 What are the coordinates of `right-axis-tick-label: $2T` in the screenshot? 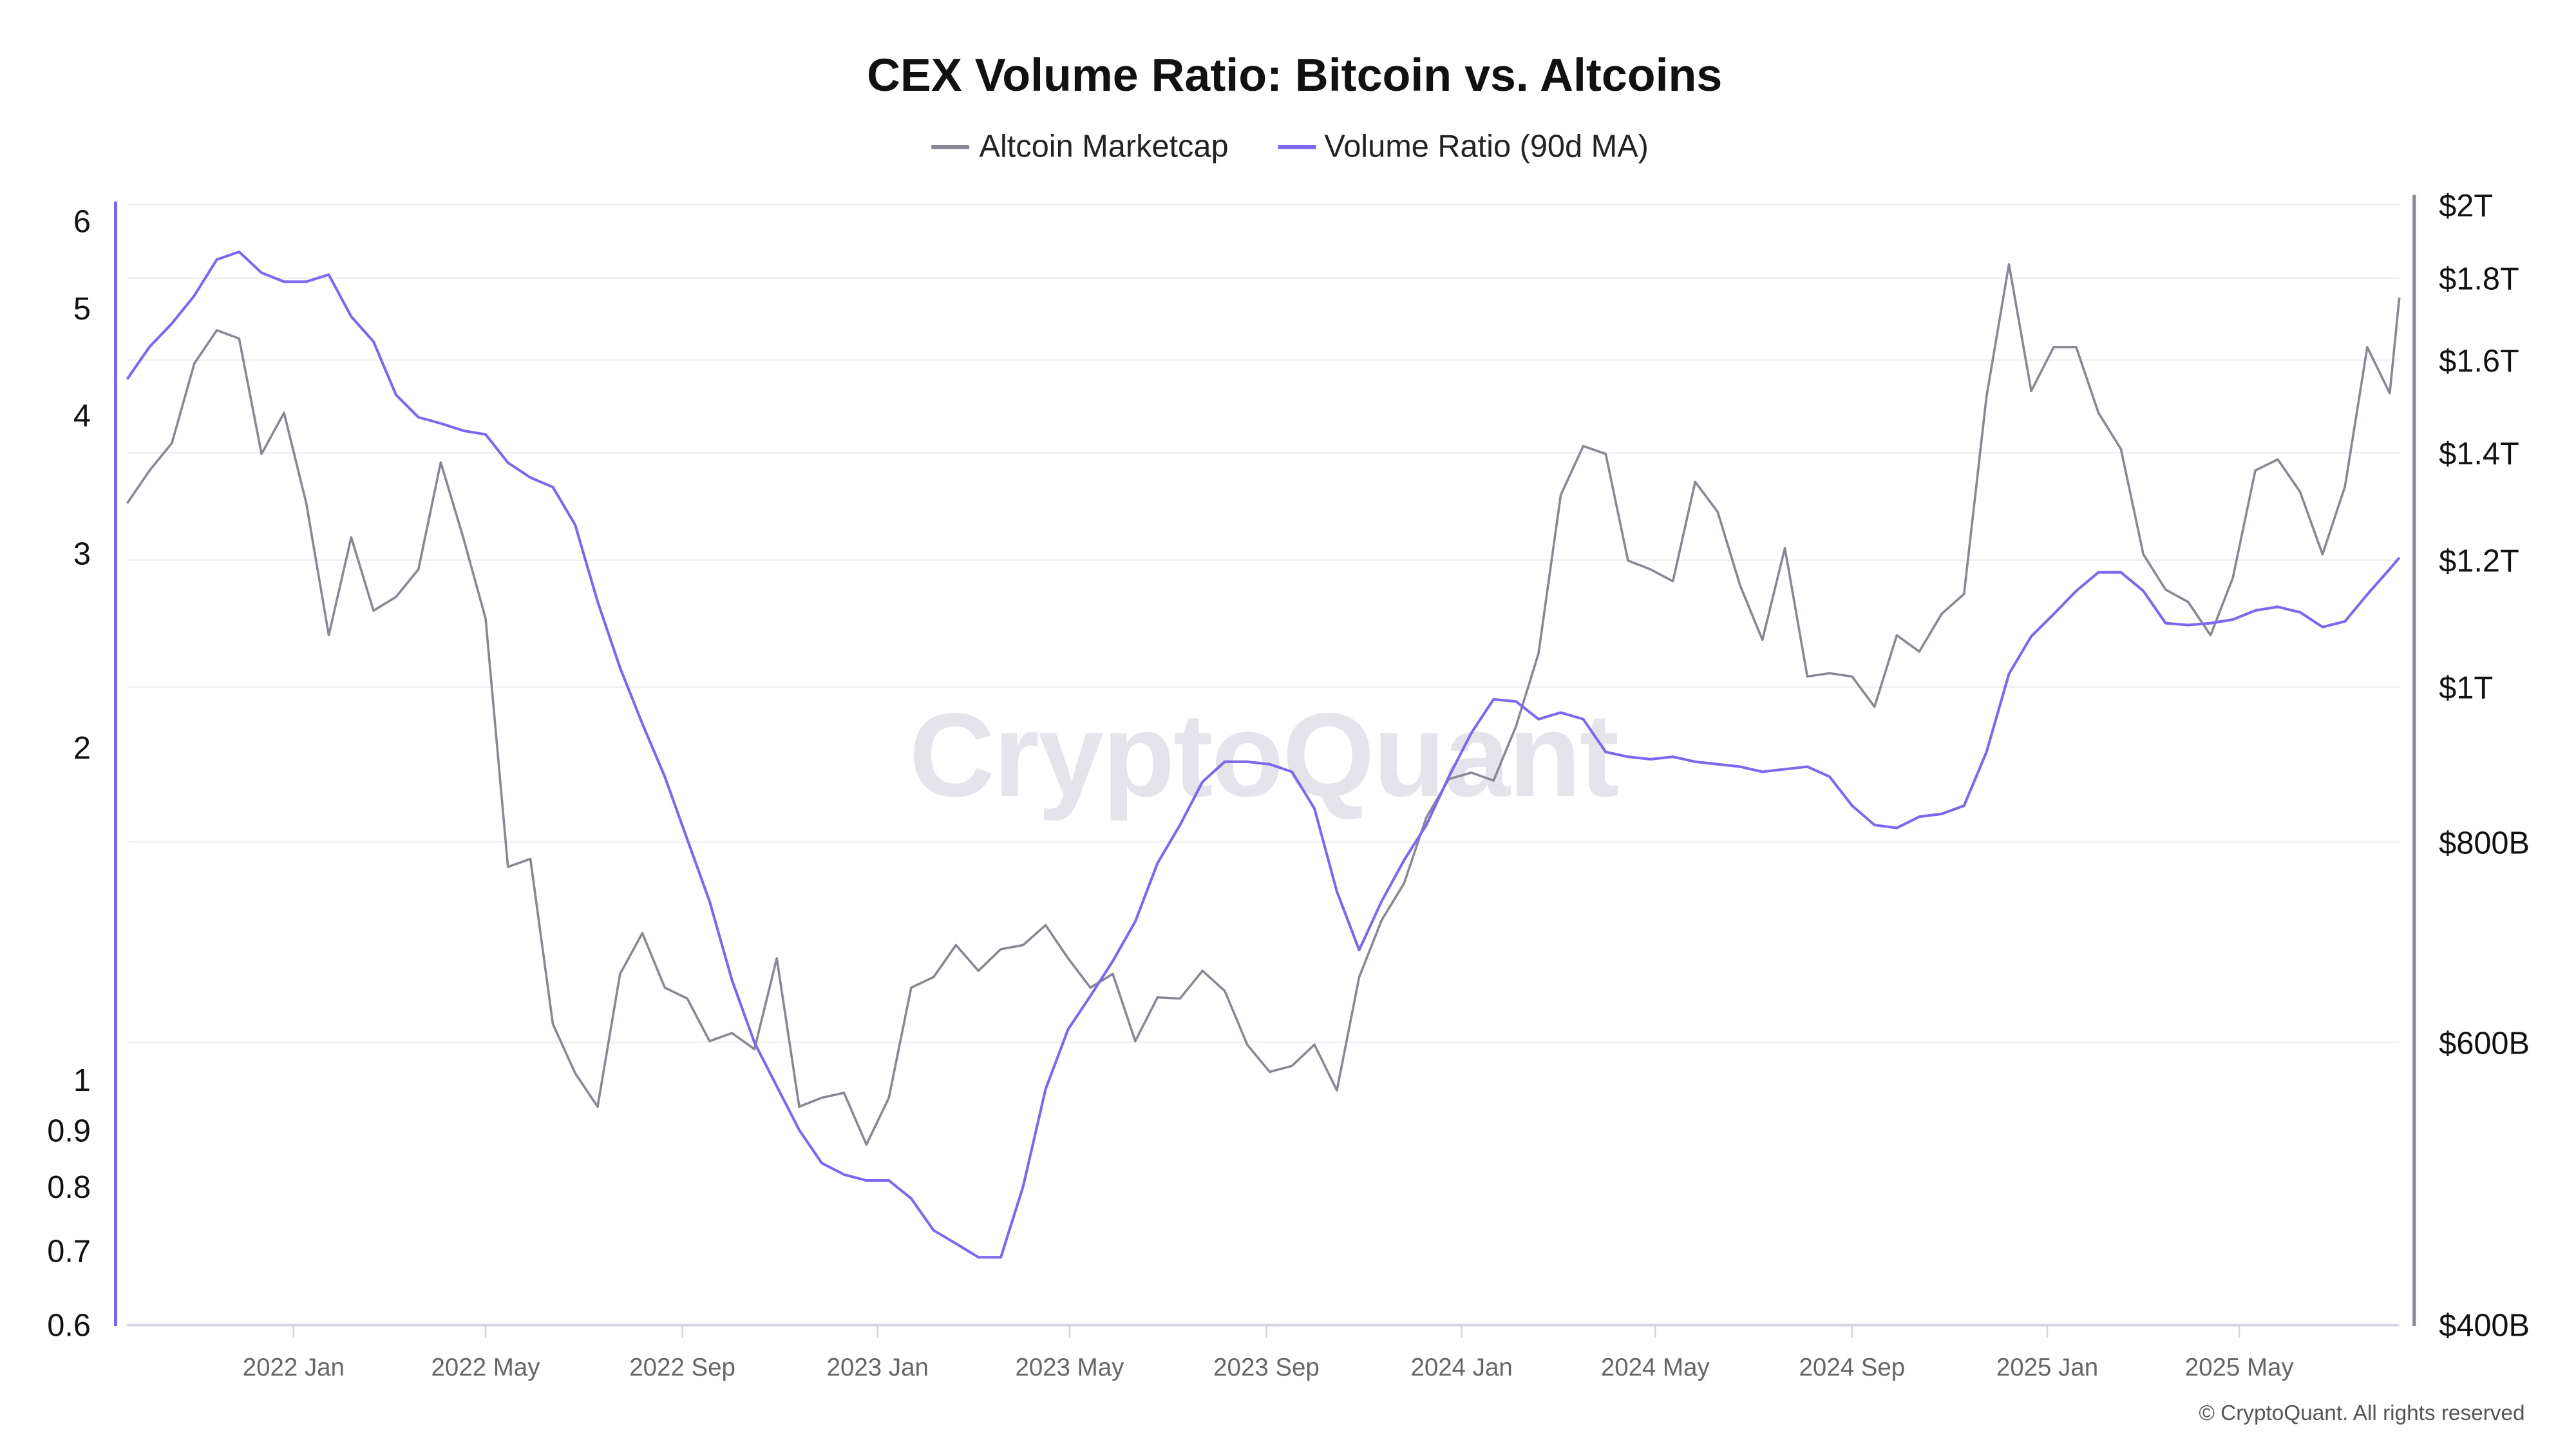 It's located at (2466, 206).